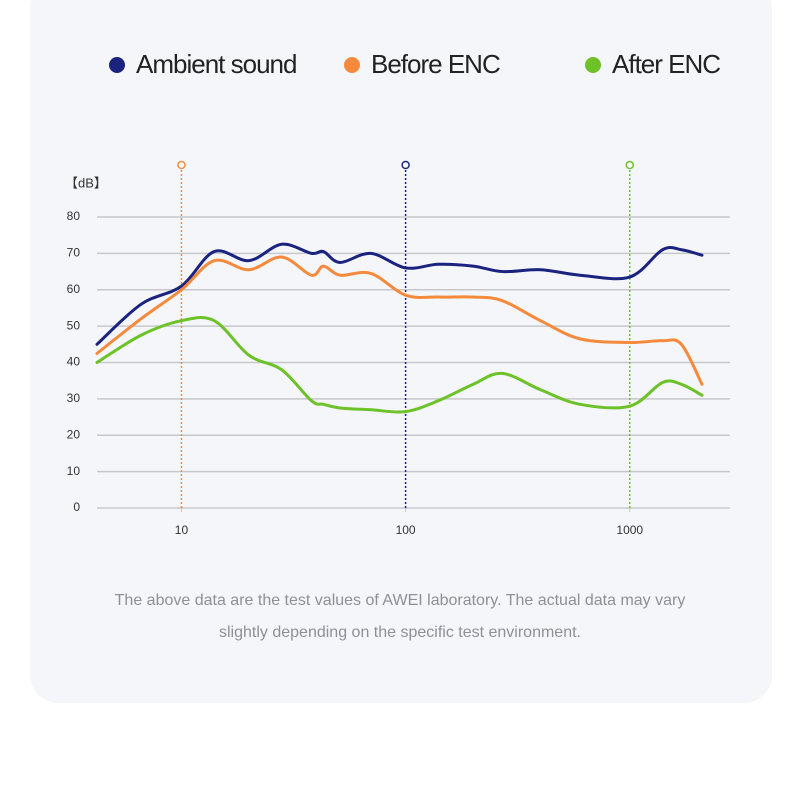 The height and width of the screenshot is (800, 800). What do you see at coordinates (74, 289) in the screenshot?
I see `y-tick-label: 60` at bounding box center [74, 289].